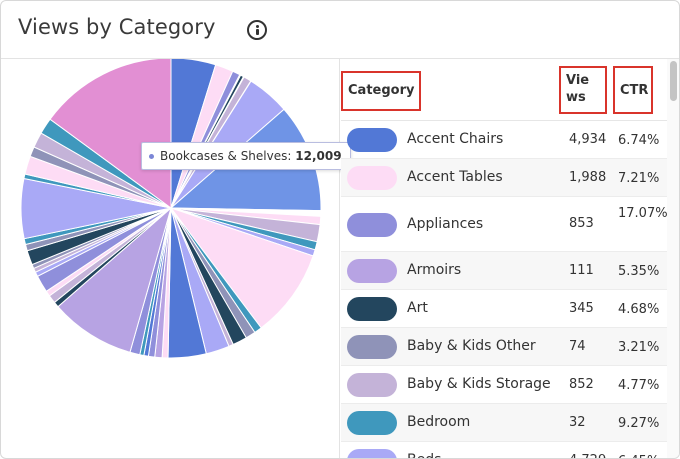  What do you see at coordinates (583, 90) in the screenshot?
I see `column-header-views: Views` at bounding box center [583, 90].